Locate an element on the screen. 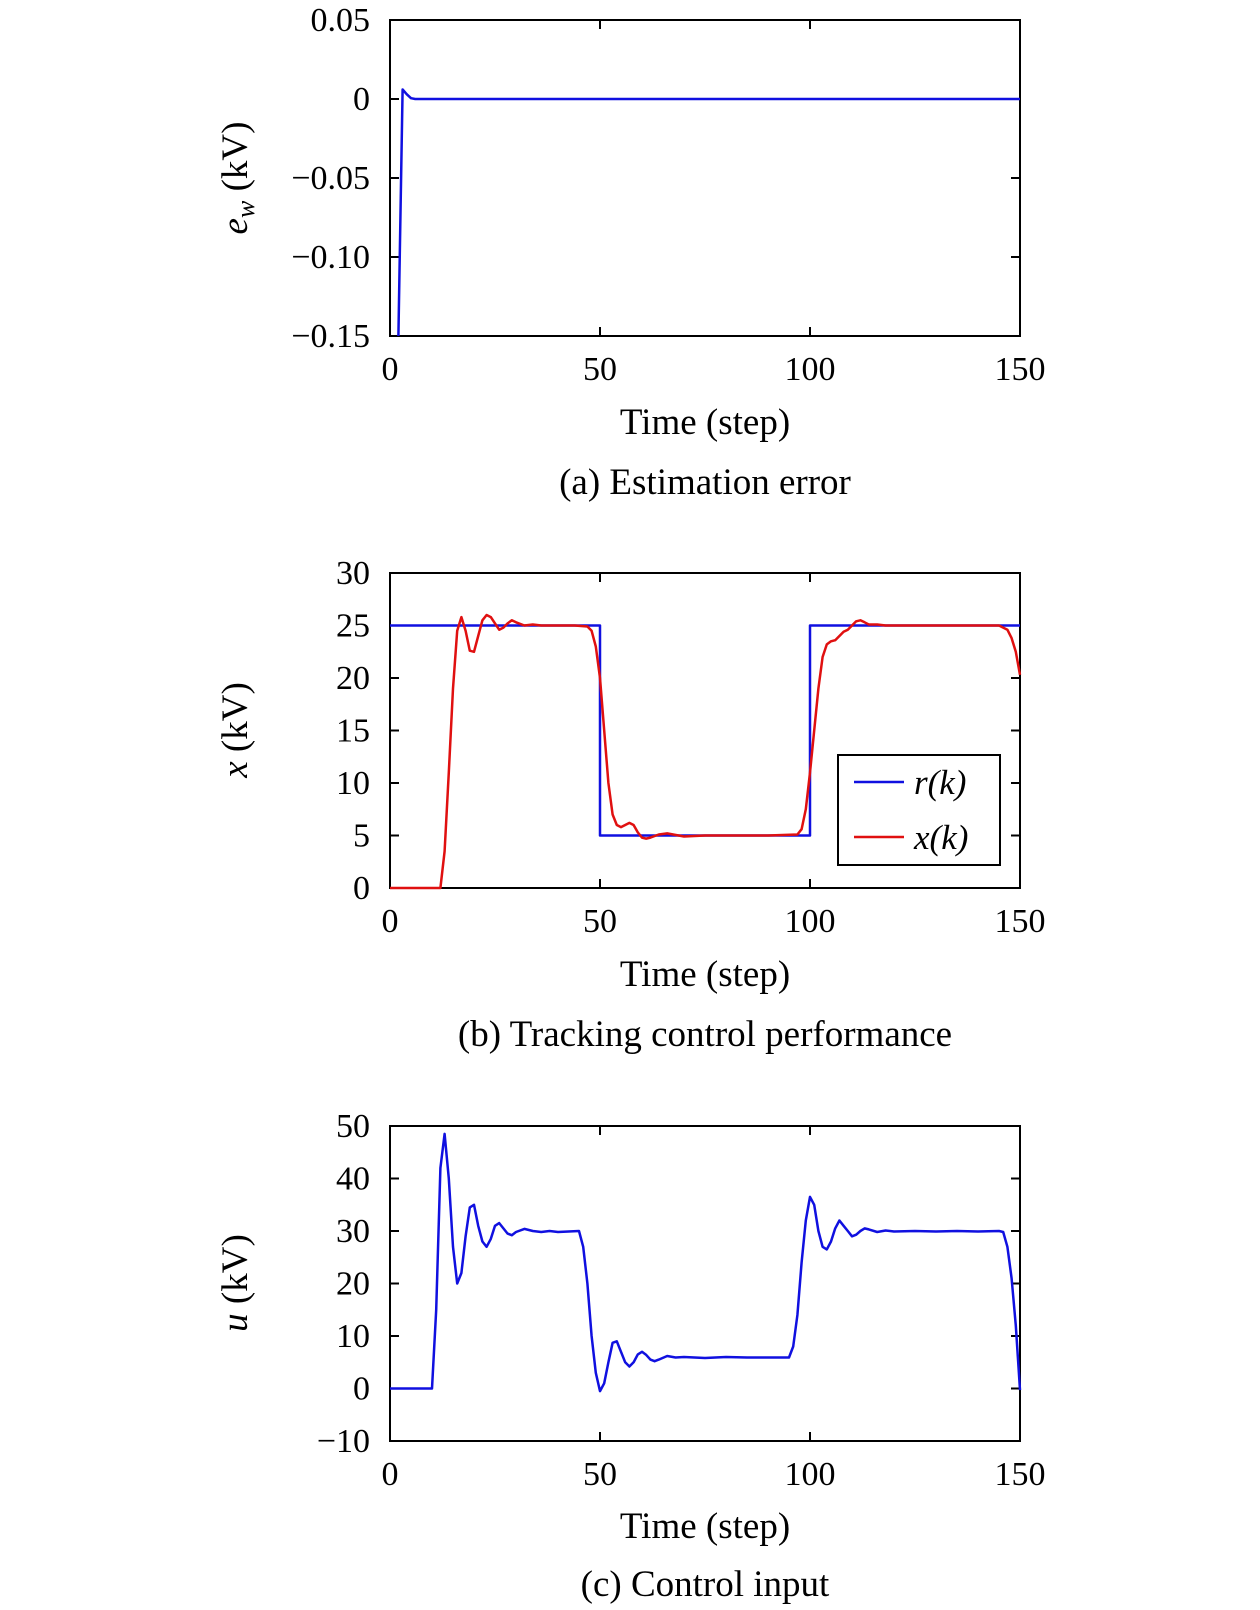  y-tick-label-b: 0 is located at coordinates (361, 888).